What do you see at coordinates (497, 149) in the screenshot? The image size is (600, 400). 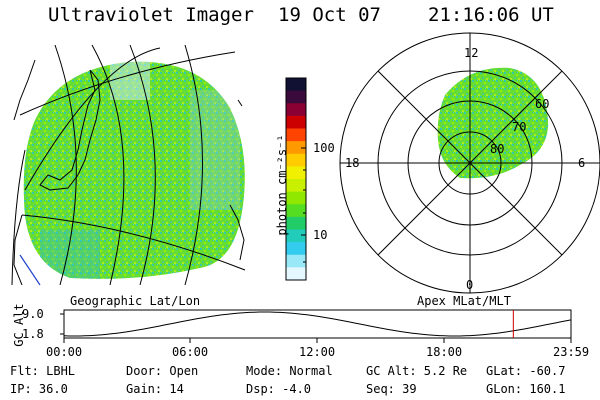 I see `lat-label-80: 80` at bounding box center [497, 149].